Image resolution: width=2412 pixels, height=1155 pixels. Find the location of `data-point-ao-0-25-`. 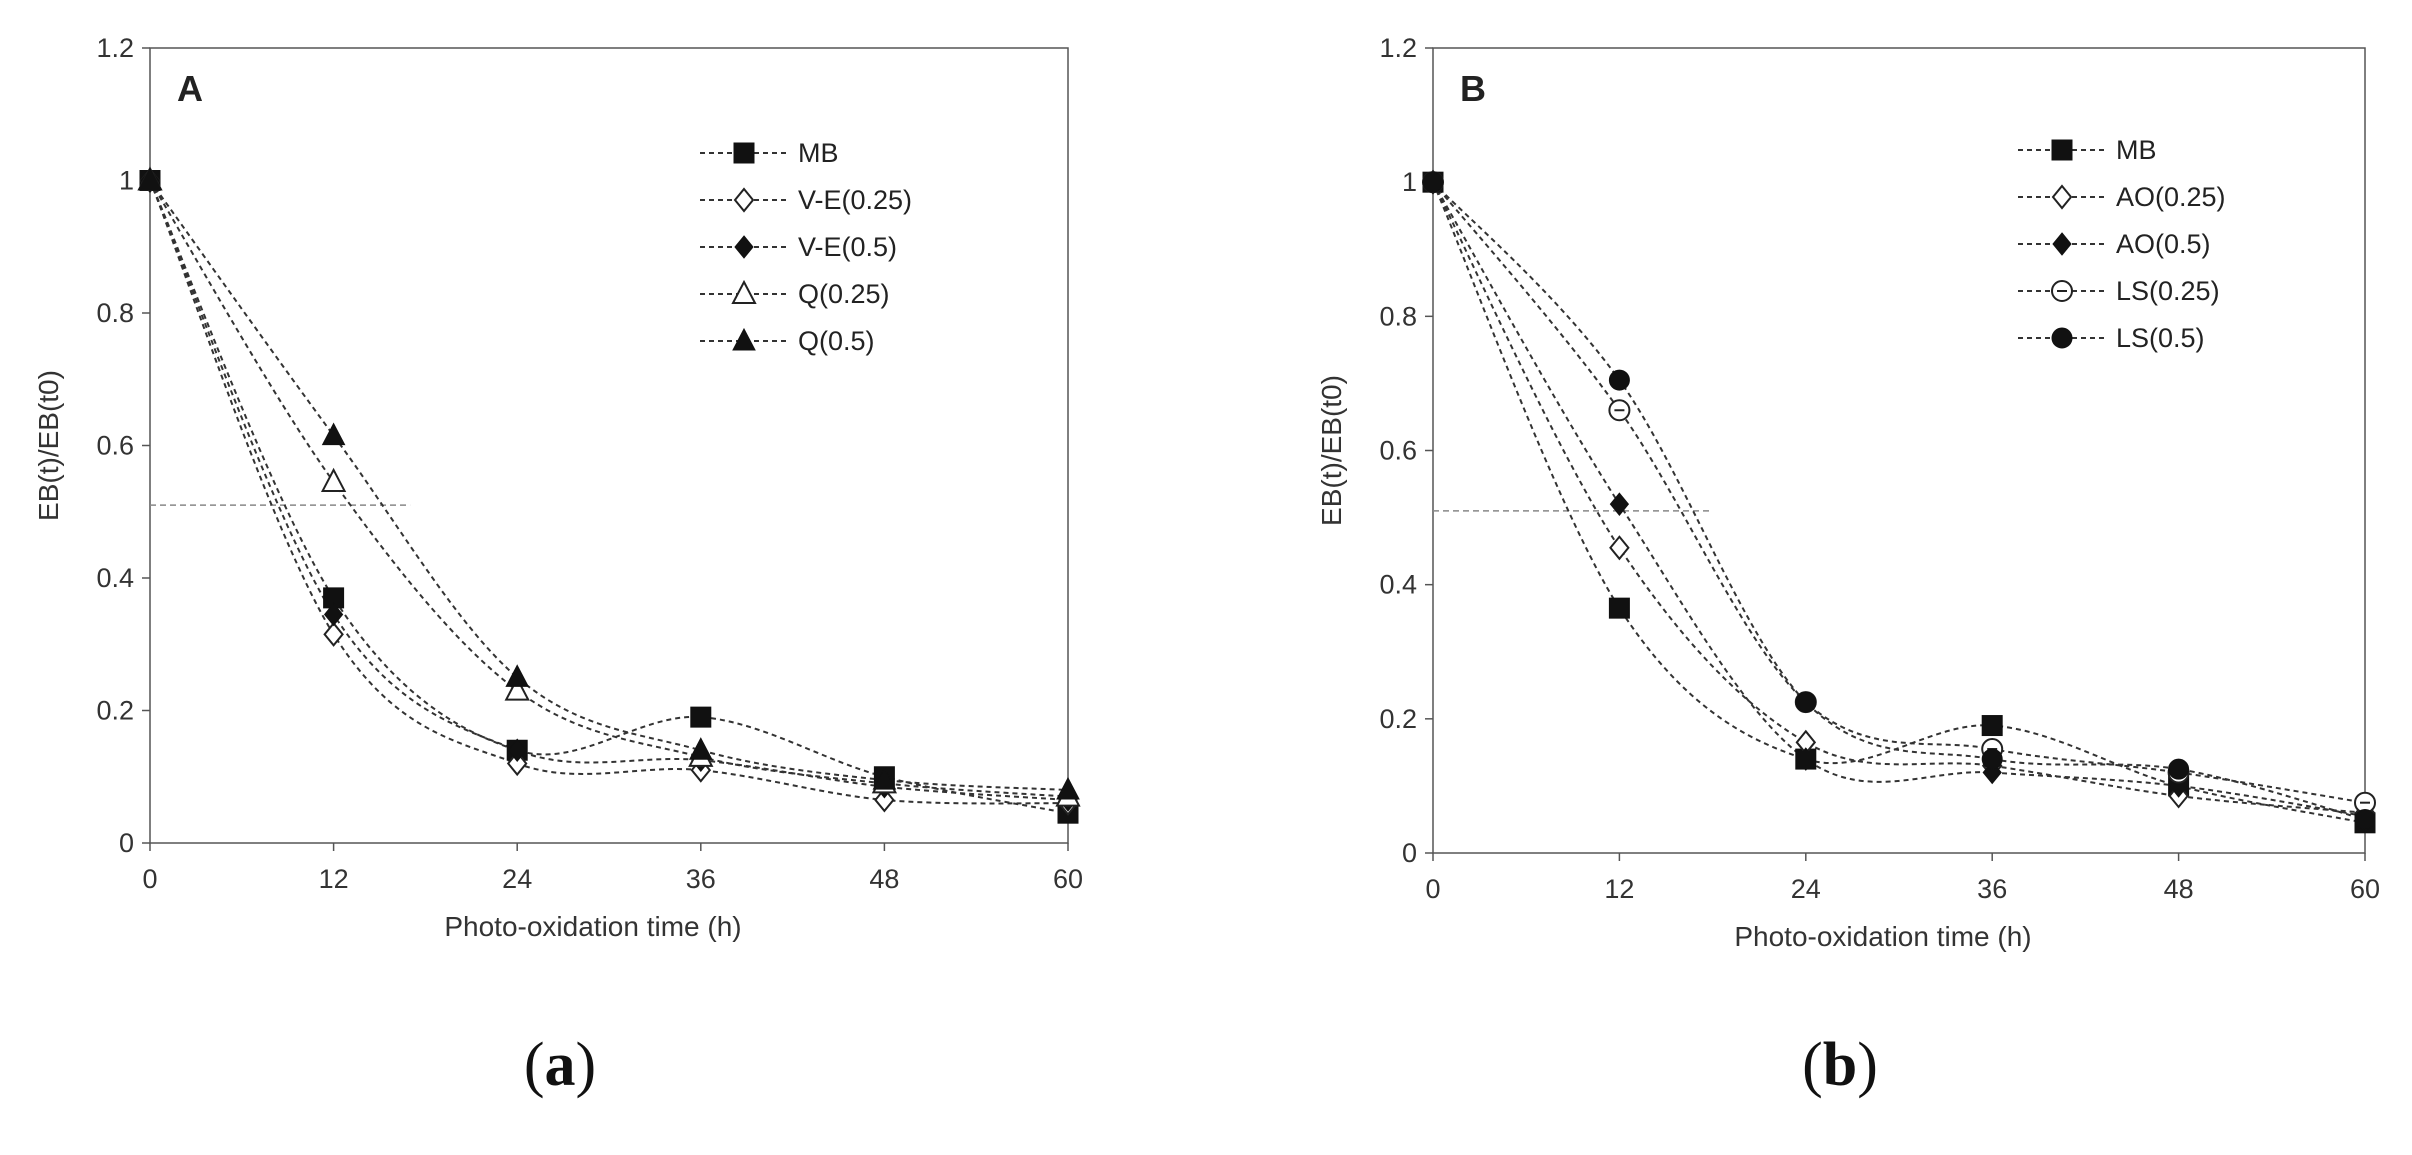

data-point-ao-0-25- is located at coordinates (1619, 548).